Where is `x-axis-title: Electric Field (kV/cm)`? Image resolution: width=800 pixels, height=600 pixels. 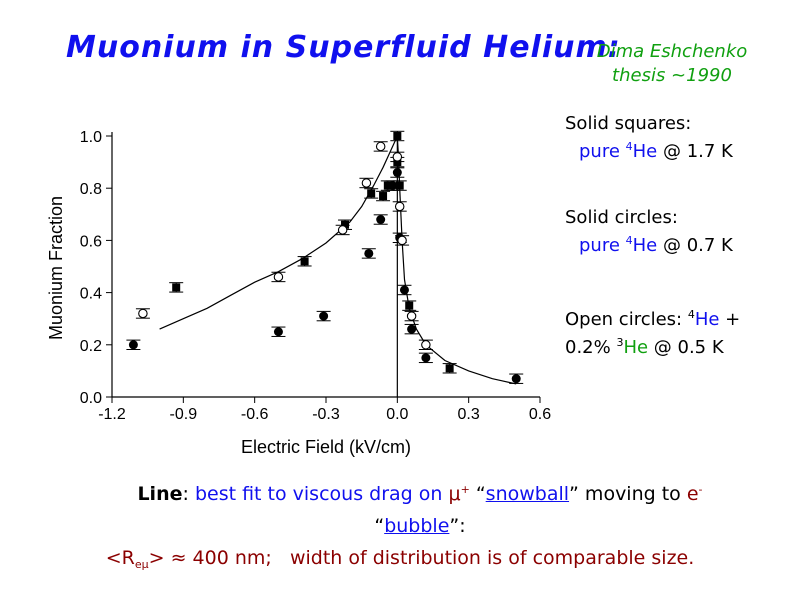
x-axis-title: Electric Field (kV/cm) is located at coordinates (326, 447).